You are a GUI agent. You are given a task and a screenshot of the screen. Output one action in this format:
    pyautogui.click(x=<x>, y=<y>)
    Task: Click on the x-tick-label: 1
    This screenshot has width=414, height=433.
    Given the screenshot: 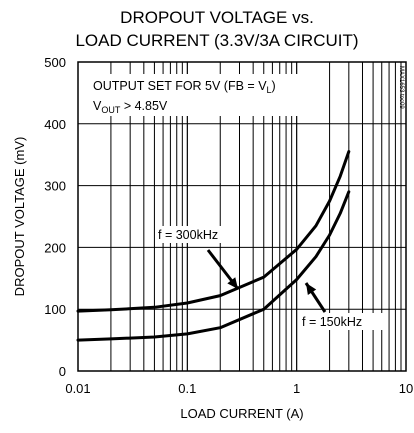 What is the action you would take?
    pyautogui.click(x=296, y=388)
    